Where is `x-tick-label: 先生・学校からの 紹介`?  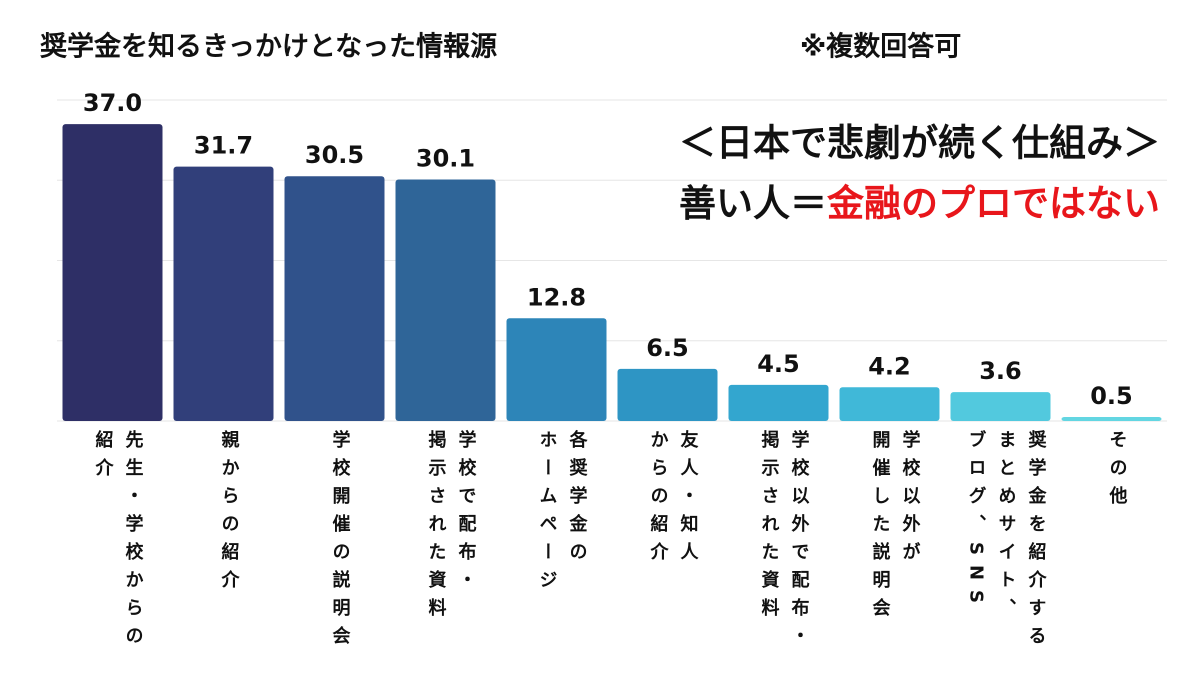 x-tick-label: 先生・学校からの 紹介 is located at coordinates (118, 542).